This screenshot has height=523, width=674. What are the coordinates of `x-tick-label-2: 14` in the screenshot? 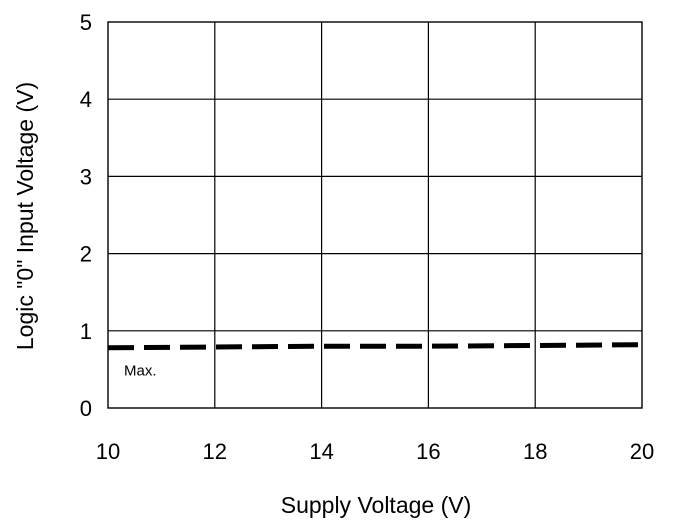 It's located at (321, 451).